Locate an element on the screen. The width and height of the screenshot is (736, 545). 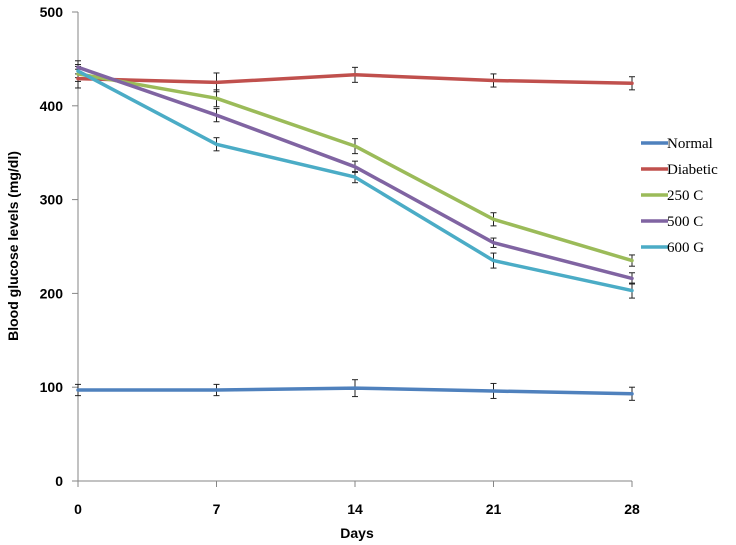
legend-label: 500 C is located at coordinates (685, 222).